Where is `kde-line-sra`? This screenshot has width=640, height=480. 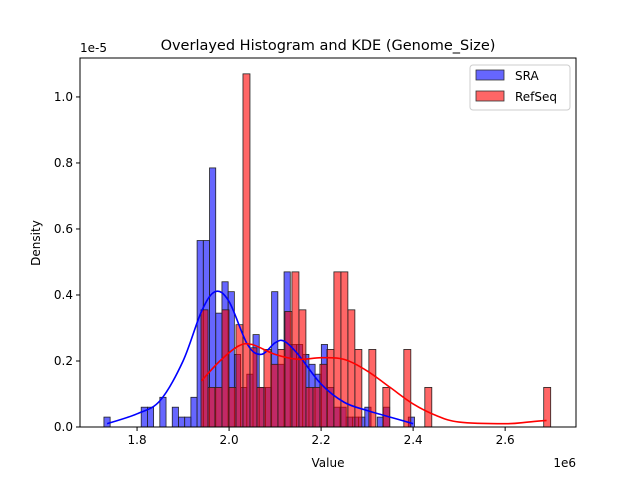
kde-line-sra is located at coordinates (260, 357).